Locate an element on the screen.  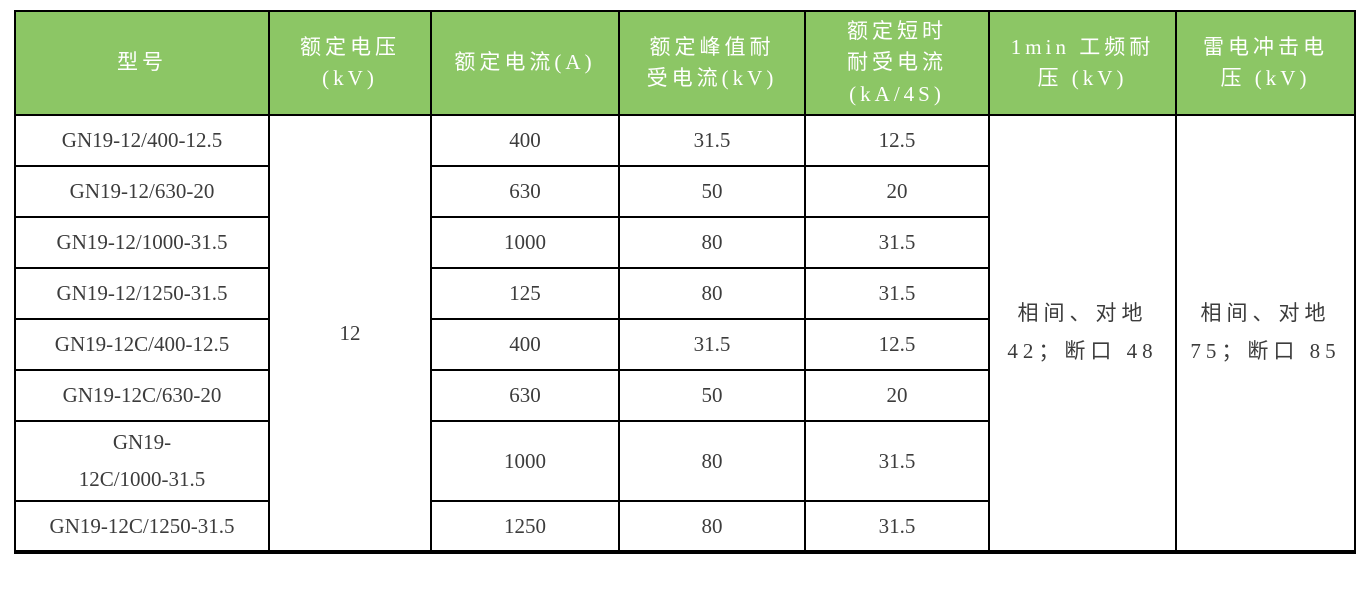
power-frequency-merged-cell: 相间、对地 42；断口 48 is located at coordinates (1082, 333).